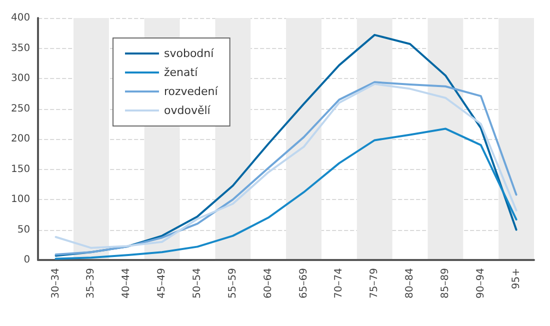 This screenshot has height=326, width=550. I want to click on y-tick-label: 200, so click(20, 139).